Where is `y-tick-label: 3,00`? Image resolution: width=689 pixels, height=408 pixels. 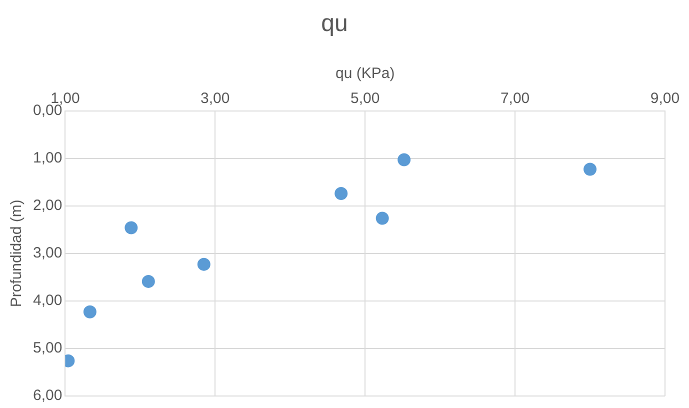
y-tick-label: 3,00 is located at coordinates (47, 253).